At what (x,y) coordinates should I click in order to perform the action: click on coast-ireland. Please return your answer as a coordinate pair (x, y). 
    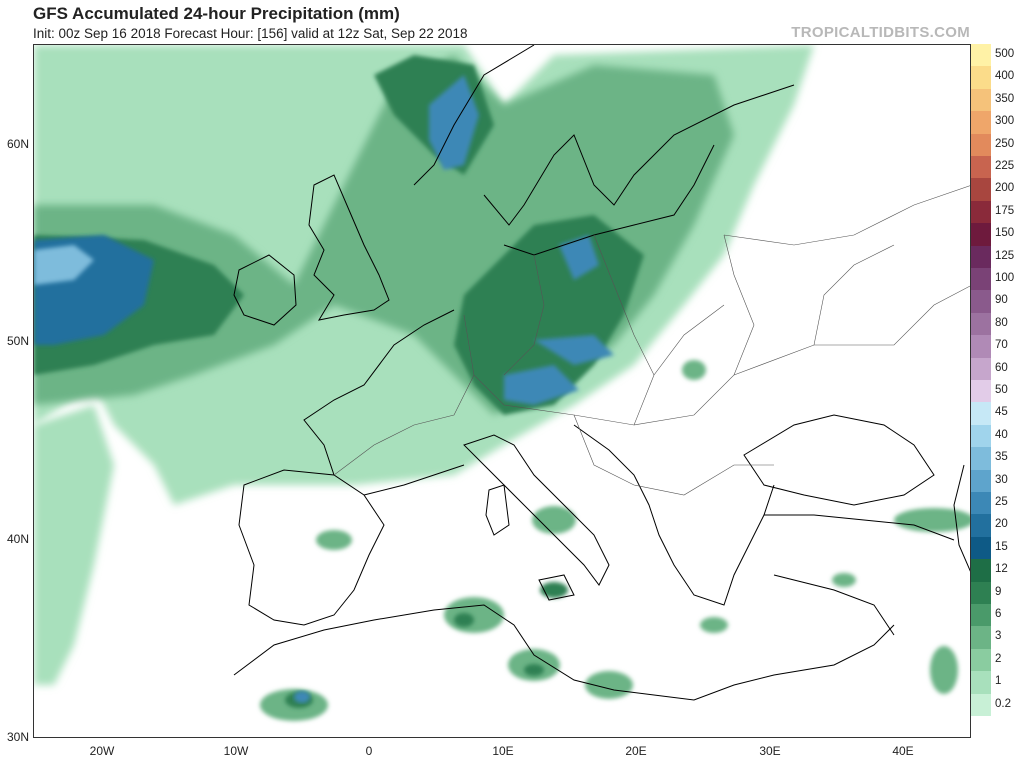
    Looking at the image, I should click on (265, 290).